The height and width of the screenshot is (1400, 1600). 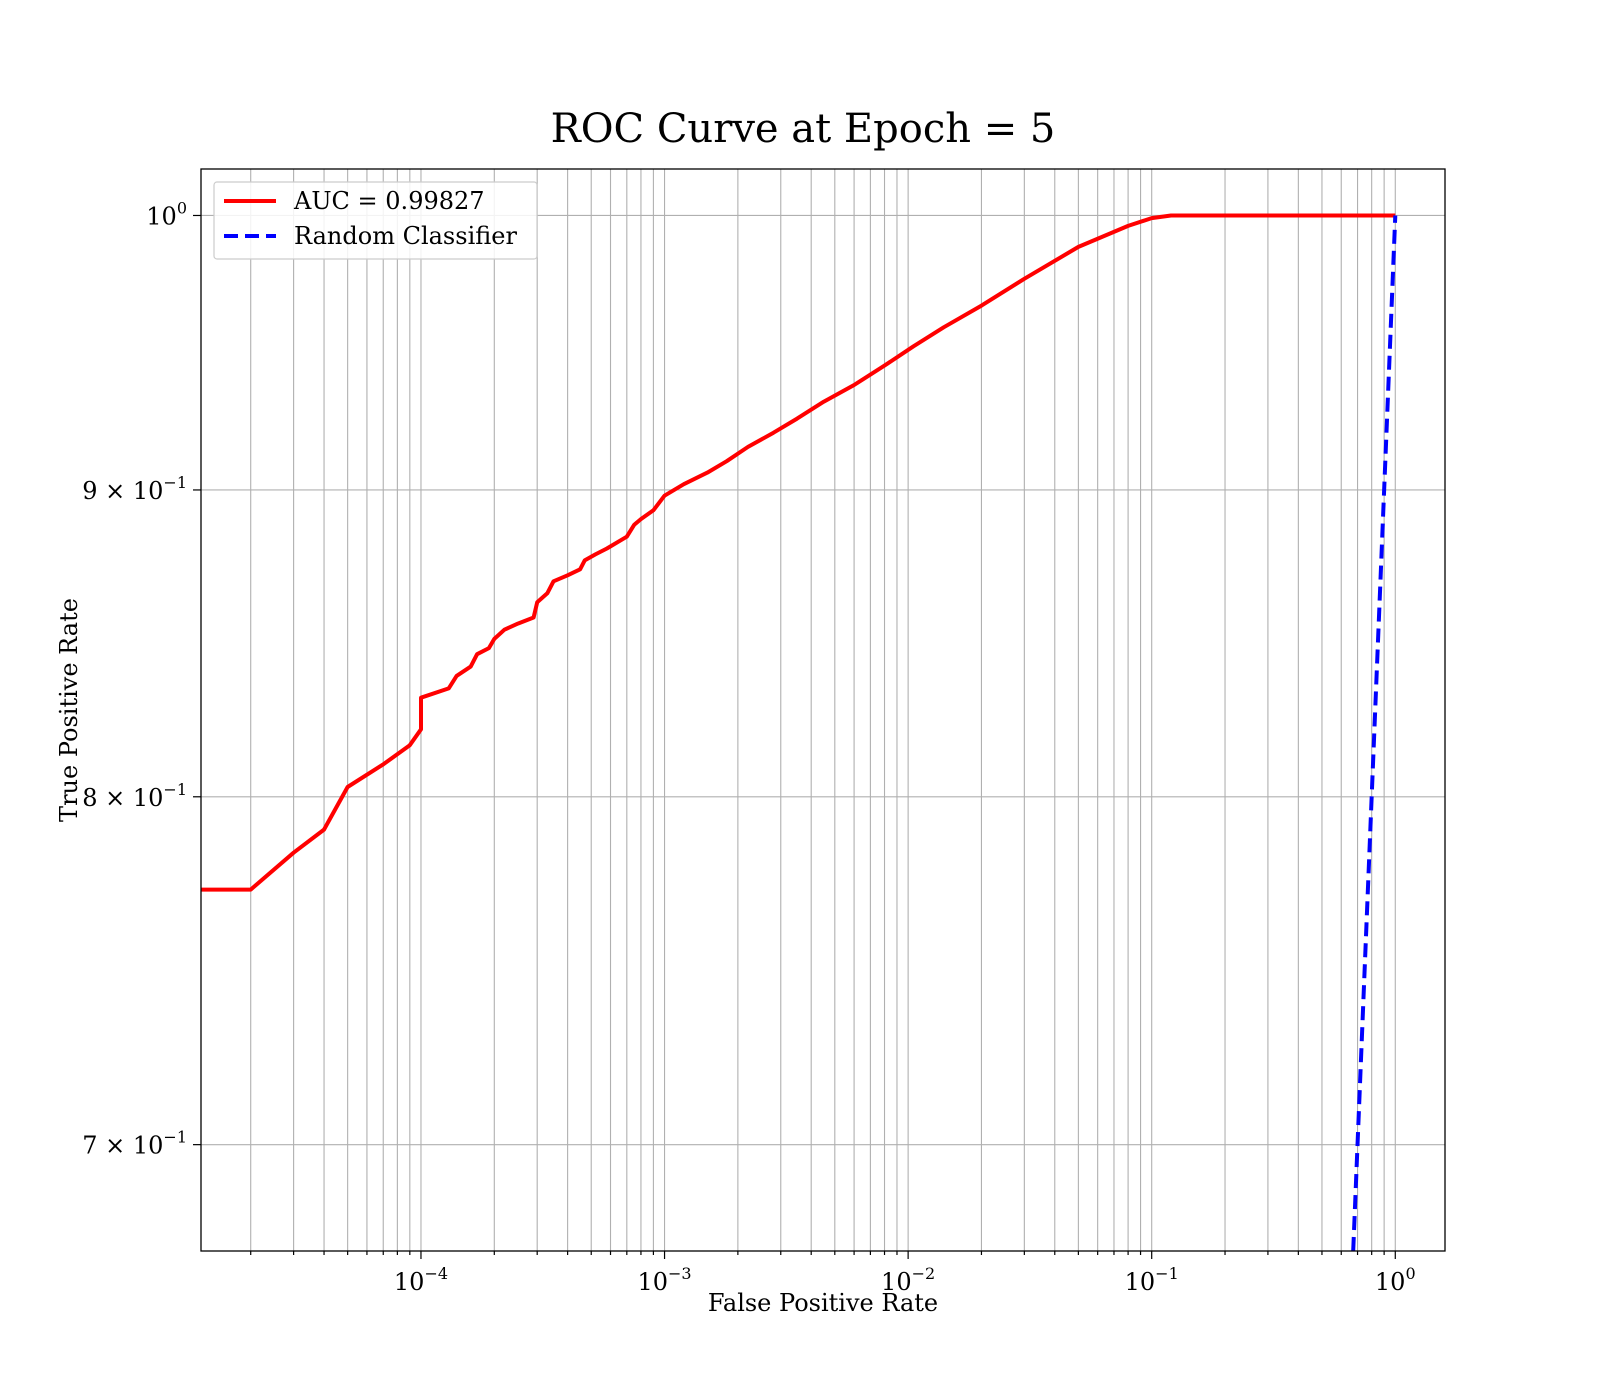 I want to click on legend-label-random: Random Classifier, so click(x=405, y=236).